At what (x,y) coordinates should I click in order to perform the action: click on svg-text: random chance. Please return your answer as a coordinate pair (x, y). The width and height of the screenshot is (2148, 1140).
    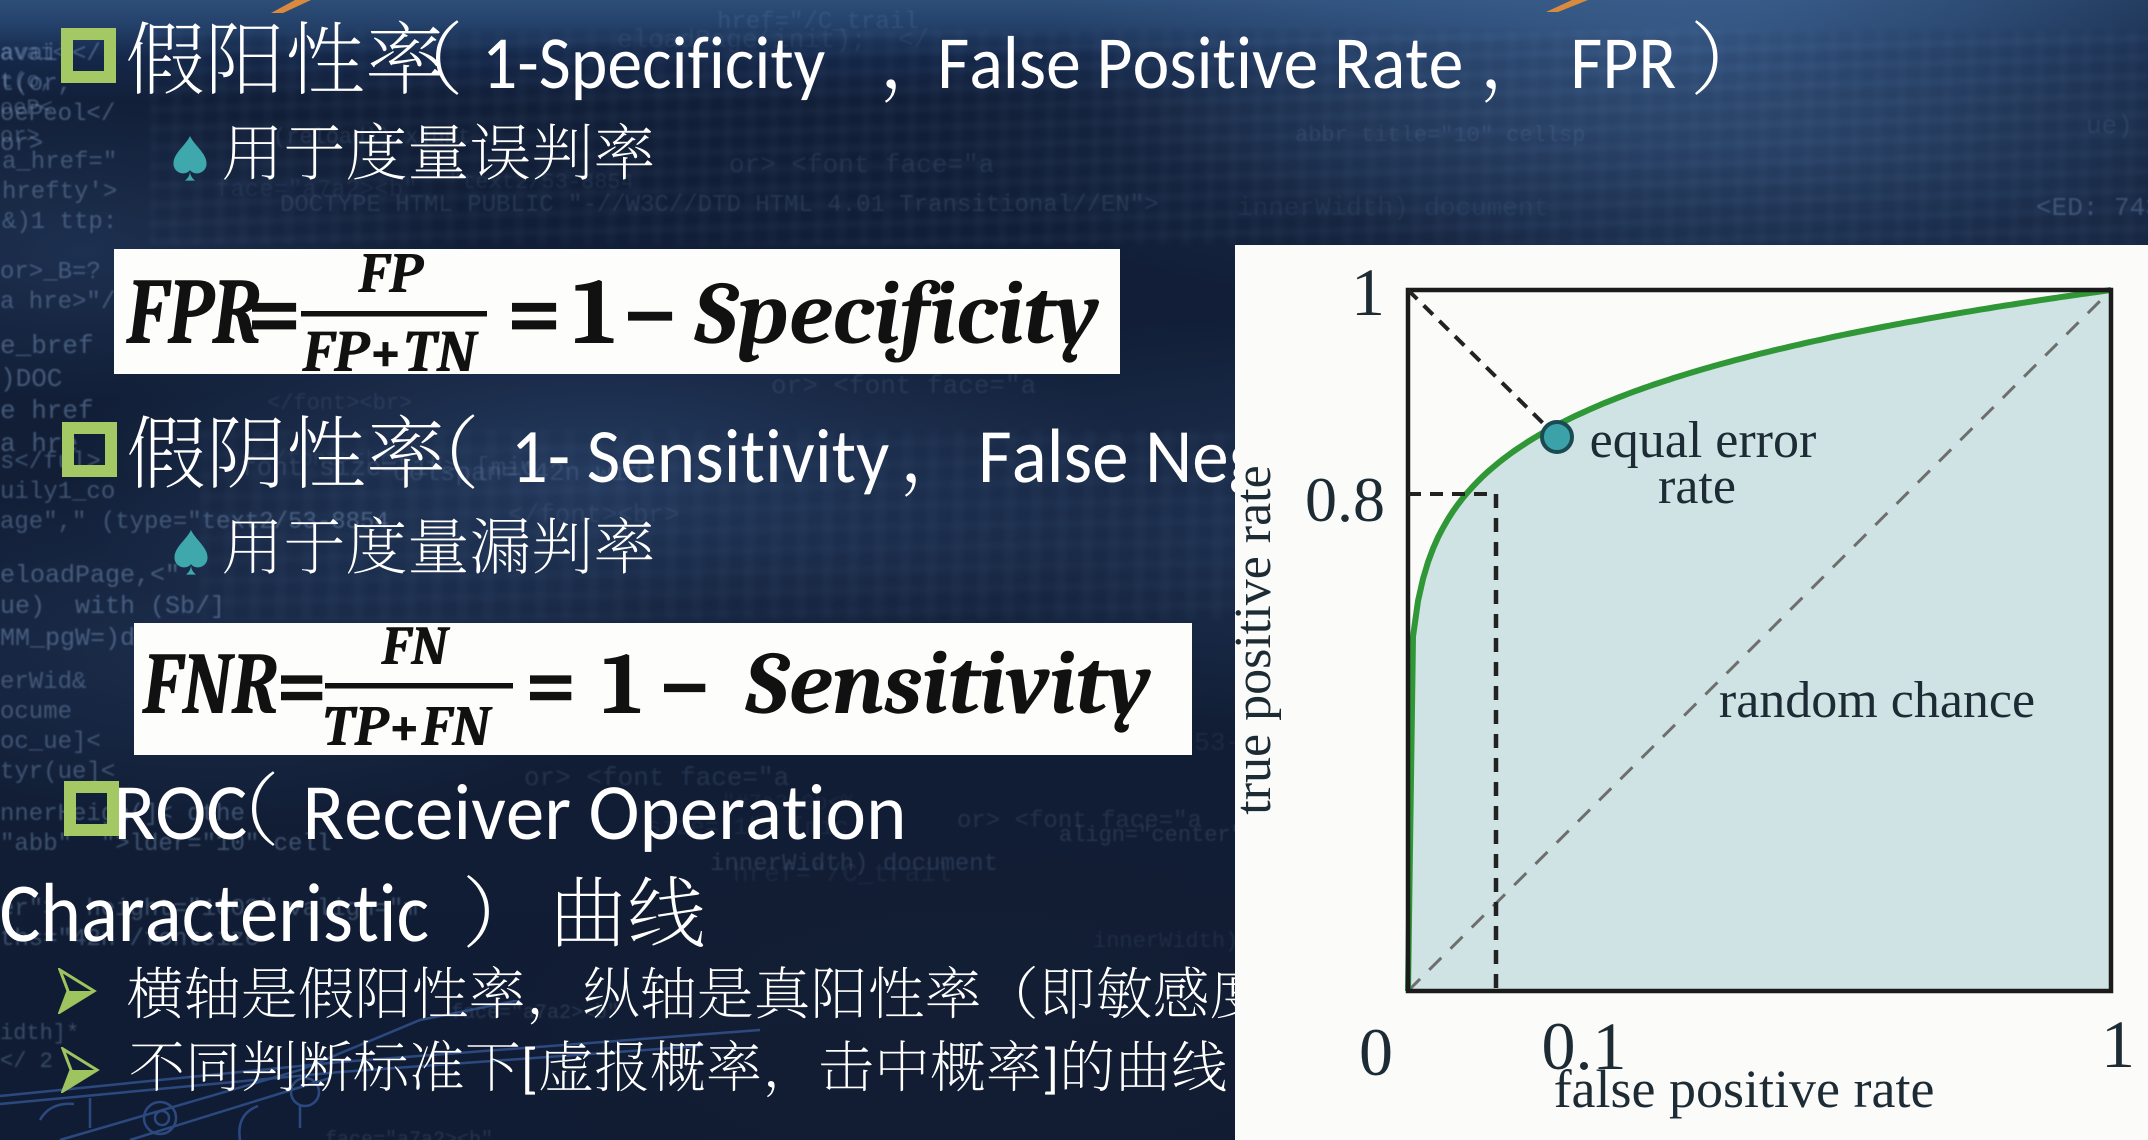
    Looking at the image, I should click on (1877, 700).